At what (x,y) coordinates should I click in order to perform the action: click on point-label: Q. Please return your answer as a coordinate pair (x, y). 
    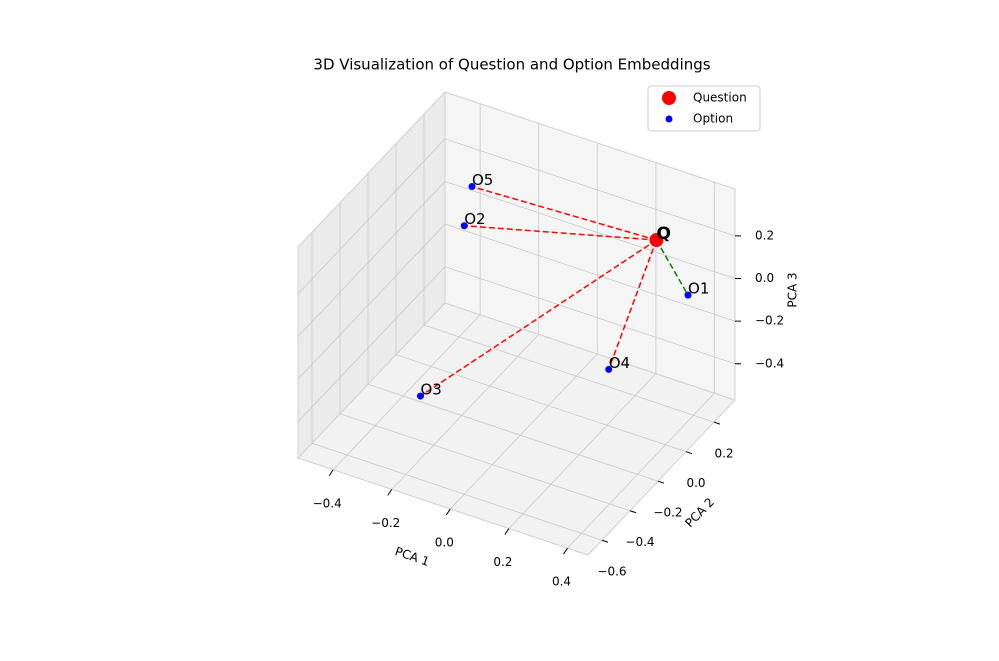
    Looking at the image, I should click on (663, 234).